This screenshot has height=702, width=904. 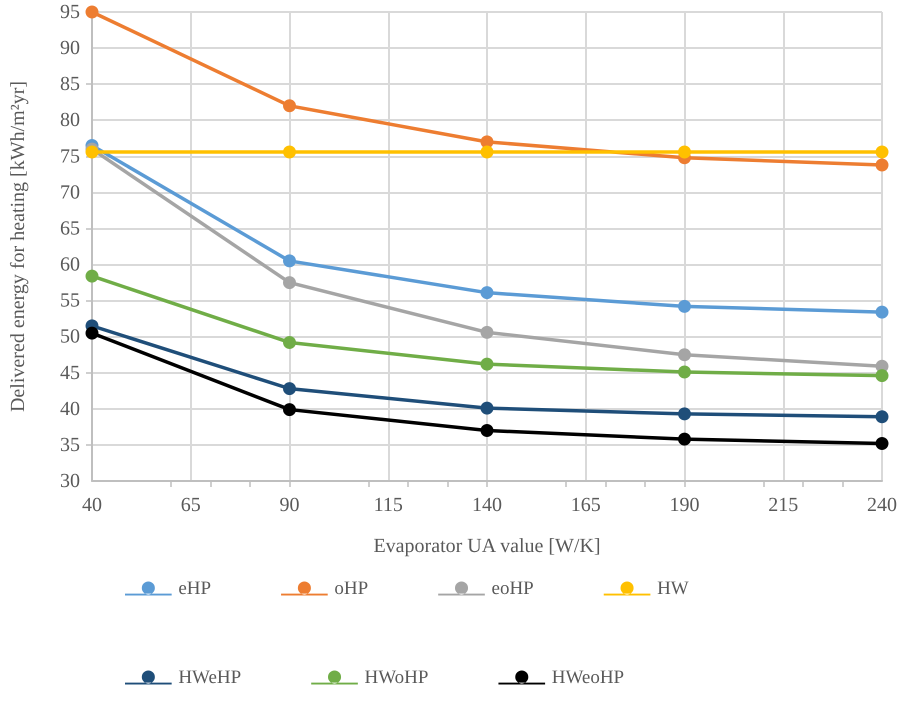 What do you see at coordinates (487, 546) in the screenshot?
I see `x-axis-title: Evaporator UA value [W/K]` at bounding box center [487, 546].